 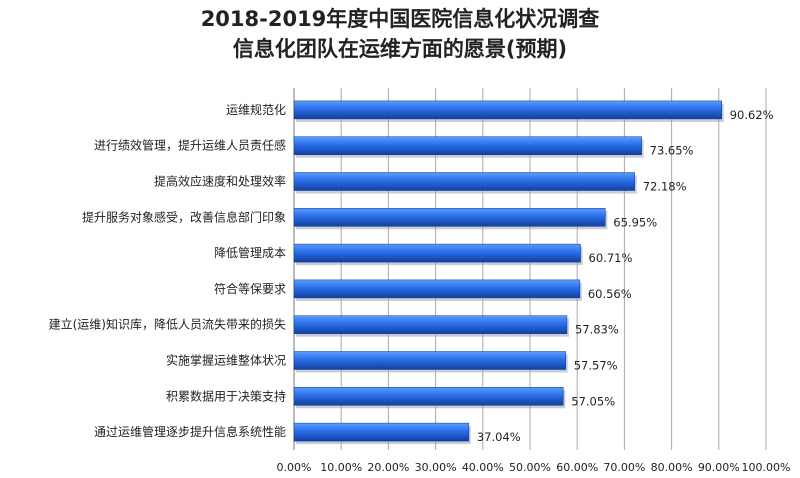 I want to click on x-tick-label: 20.00%, so click(x=388, y=467).